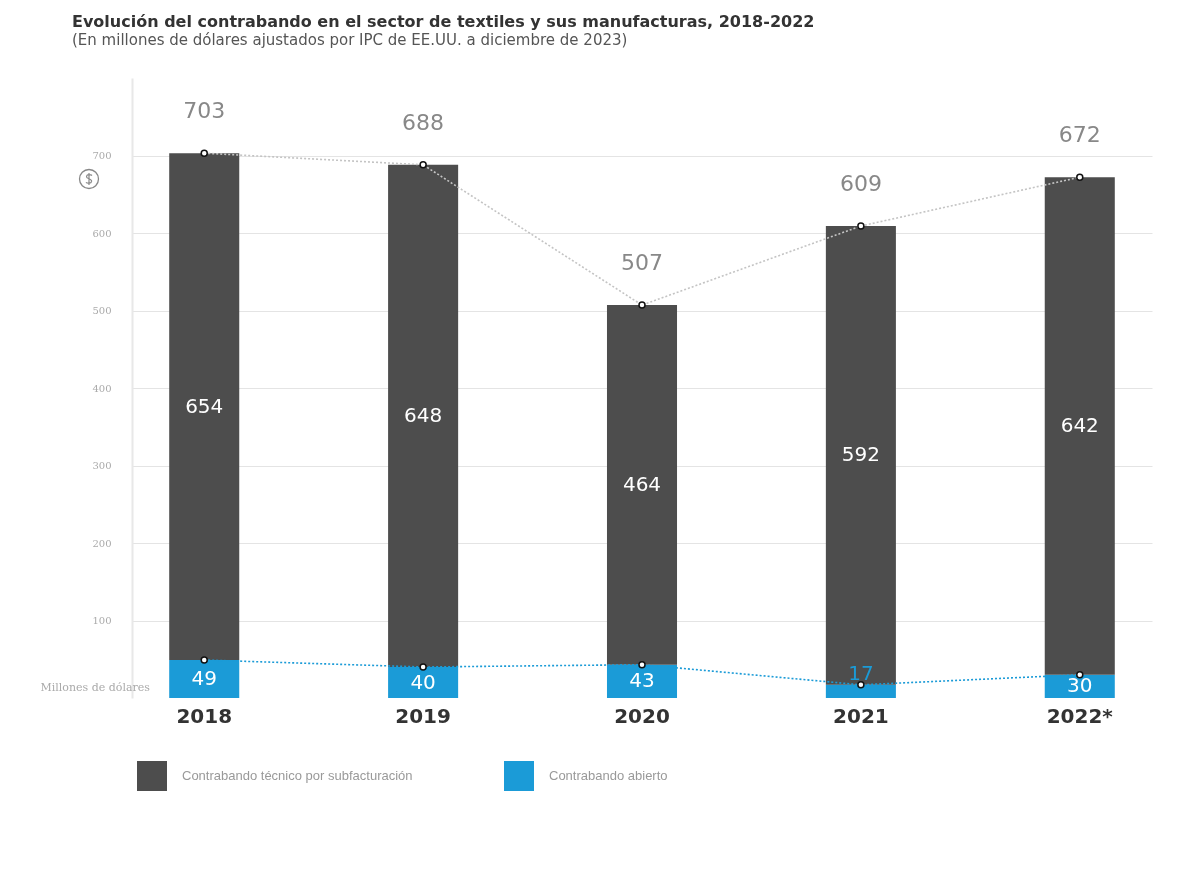  I want to click on data-label: 642, so click(1079, 424).